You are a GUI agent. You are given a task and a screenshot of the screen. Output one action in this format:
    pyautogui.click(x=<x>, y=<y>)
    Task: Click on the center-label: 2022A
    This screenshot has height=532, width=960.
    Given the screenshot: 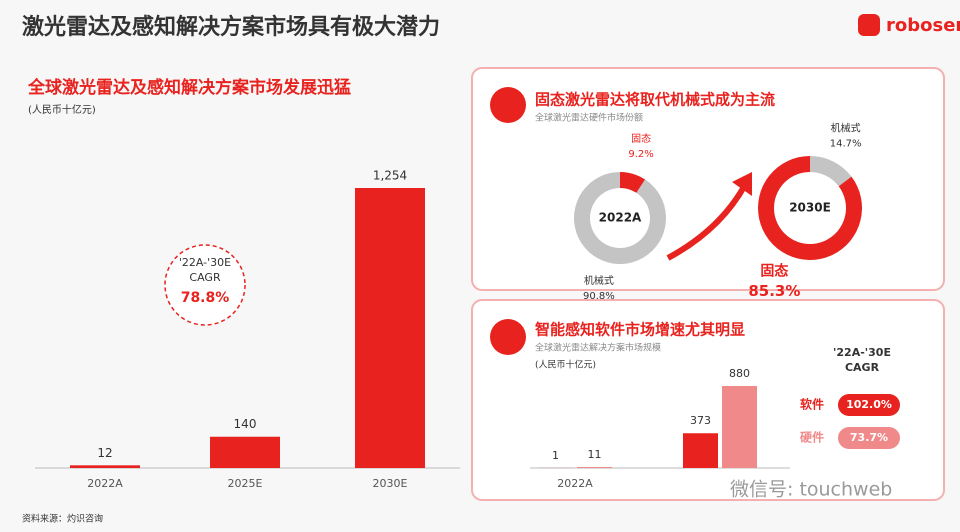 What is the action you would take?
    pyautogui.click(x=620, y=218)
    